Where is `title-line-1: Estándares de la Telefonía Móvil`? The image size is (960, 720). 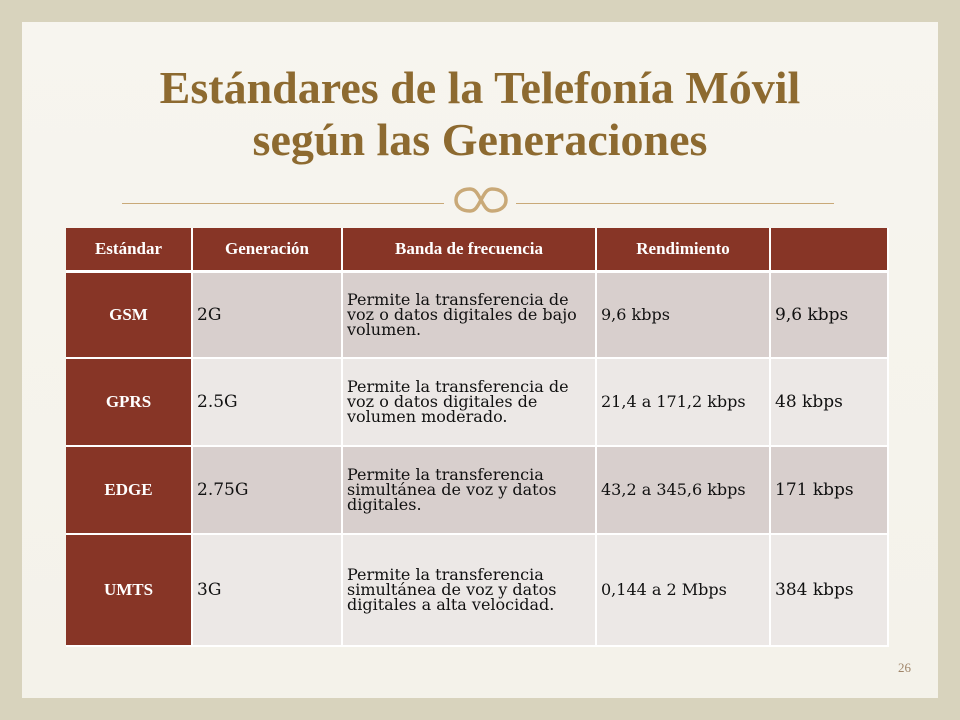
title-line-1: Estándares de la Telefonía Móvil is located at coordinates (480, 87).